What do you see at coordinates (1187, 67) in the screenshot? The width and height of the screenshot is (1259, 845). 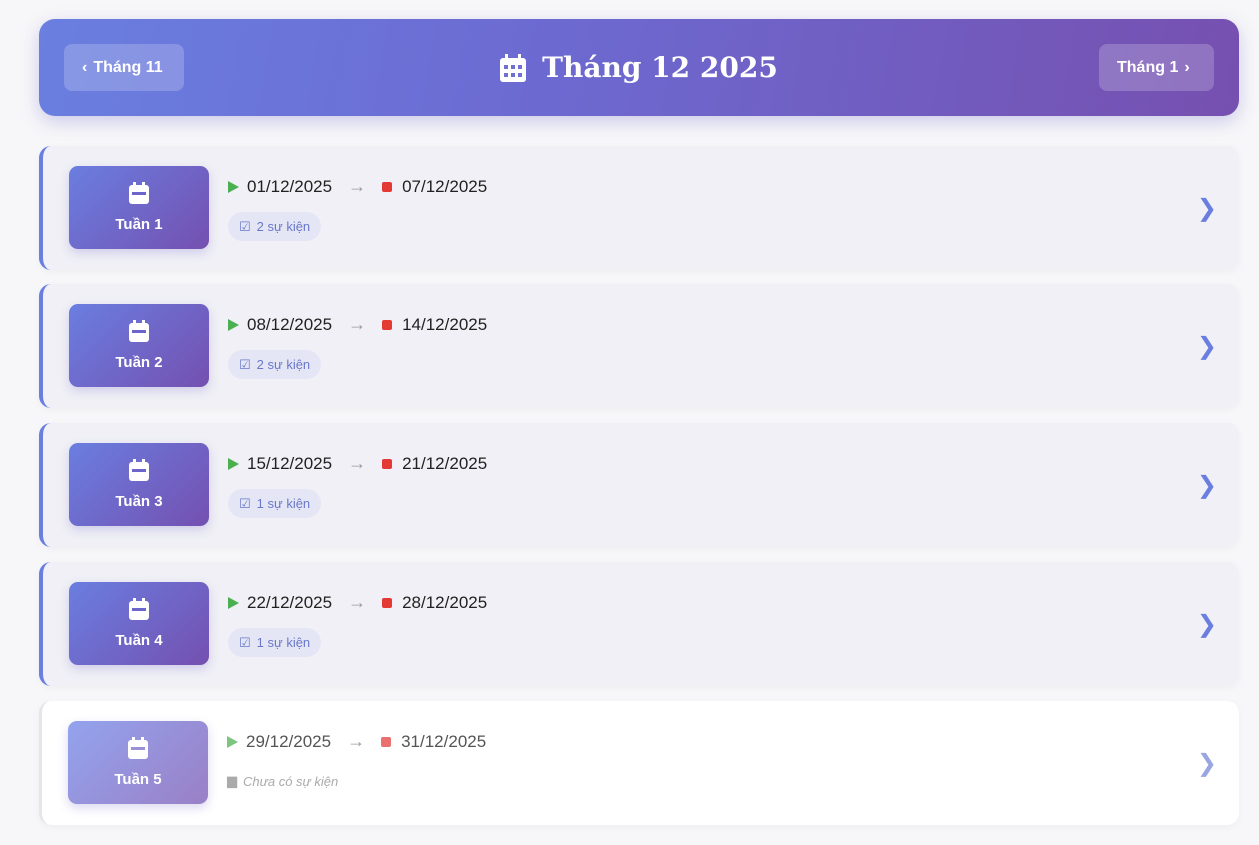 I see `chevron-right-icon: ›` at bounding box center [1187, 67].